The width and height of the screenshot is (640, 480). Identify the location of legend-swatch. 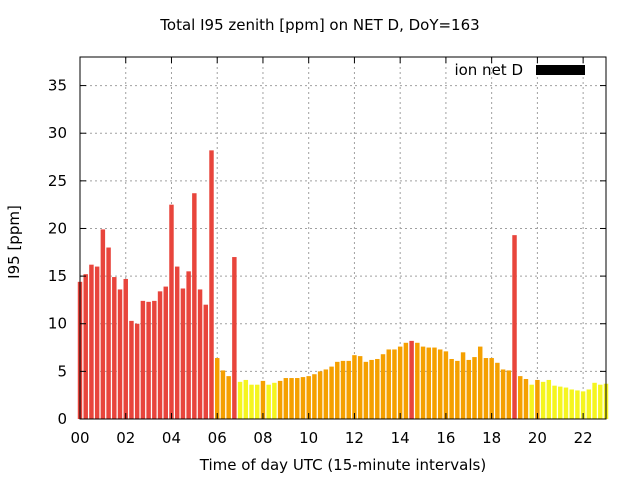
(560, 70).